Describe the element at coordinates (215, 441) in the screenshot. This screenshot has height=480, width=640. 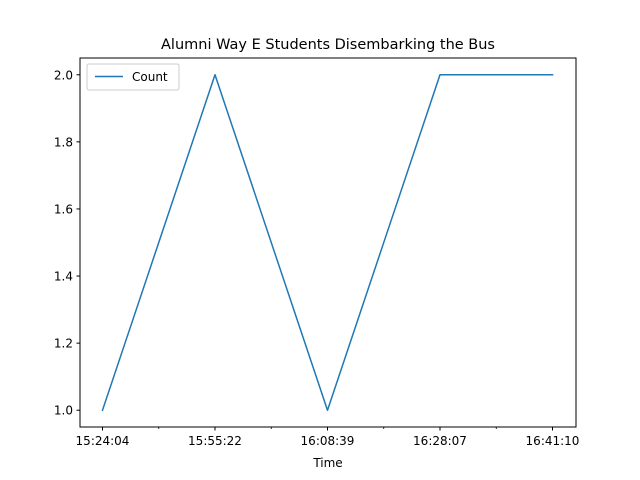
I see `x-tick-label: 15:55:22` at that location.